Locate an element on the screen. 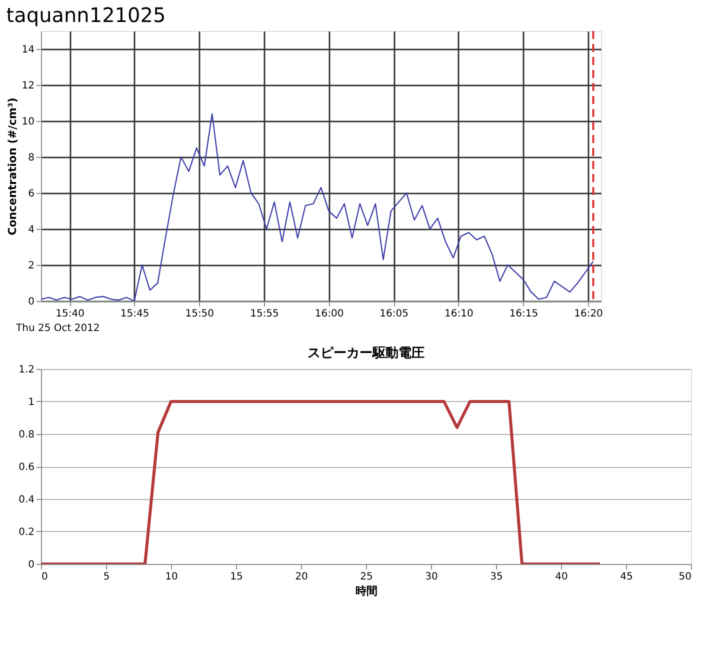  x-tick-label: 16:15 is located at coordinates (523, 314).